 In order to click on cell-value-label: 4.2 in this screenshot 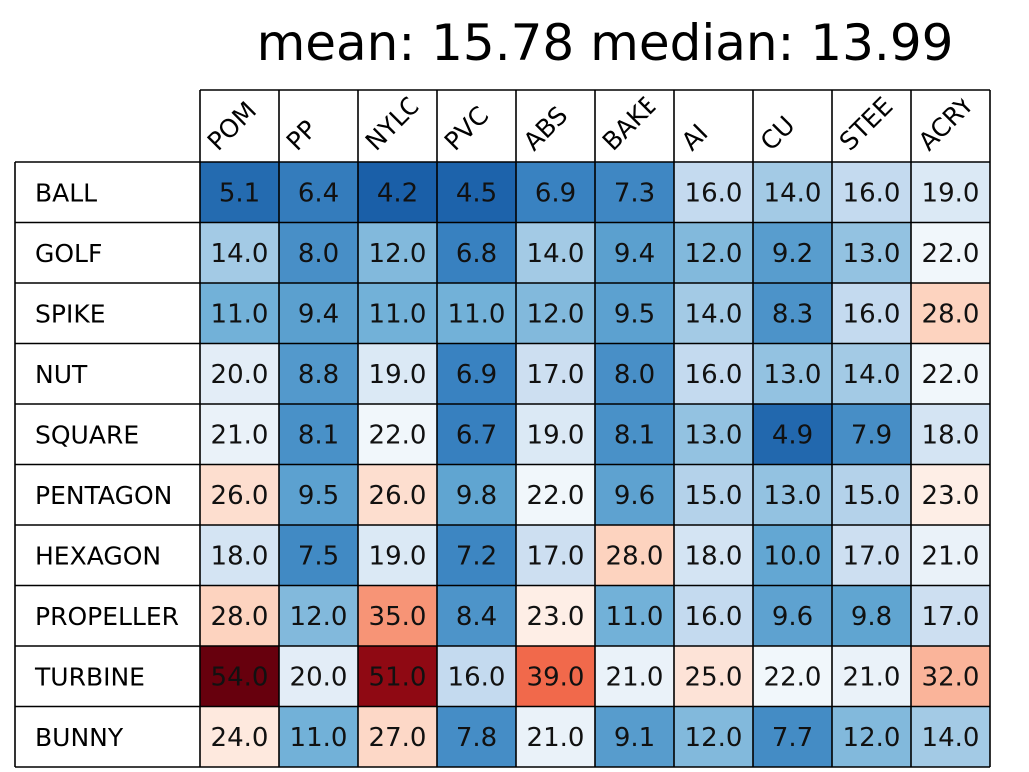, I will do `click(397, 193)`.